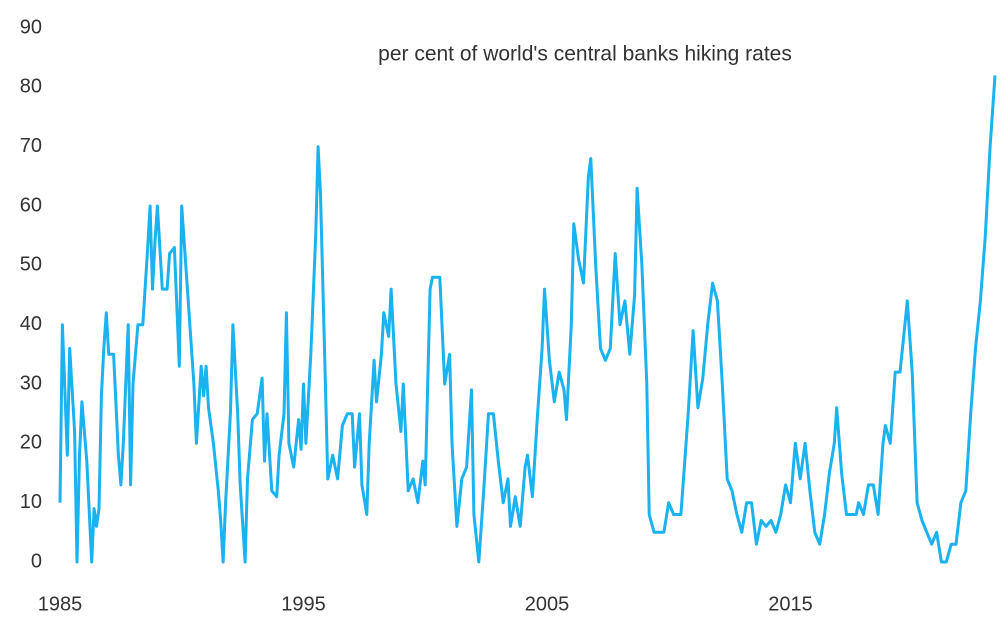 This screenshot has width=1002, height=629. I want to click on x-tick-label: 2015, so click(790, 604).